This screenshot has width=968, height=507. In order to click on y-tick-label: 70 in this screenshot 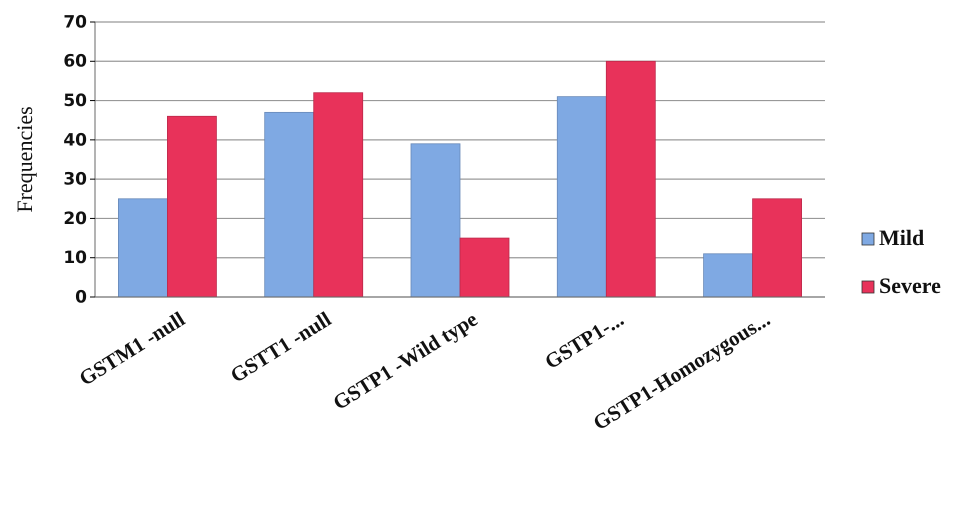, I will do `click(75, 22)`.